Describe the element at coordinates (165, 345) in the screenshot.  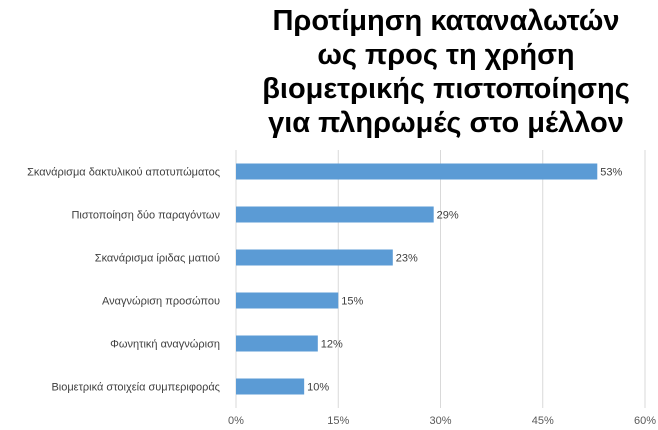
I see `category-label: Φωνητική αναγνώριση` at that location.